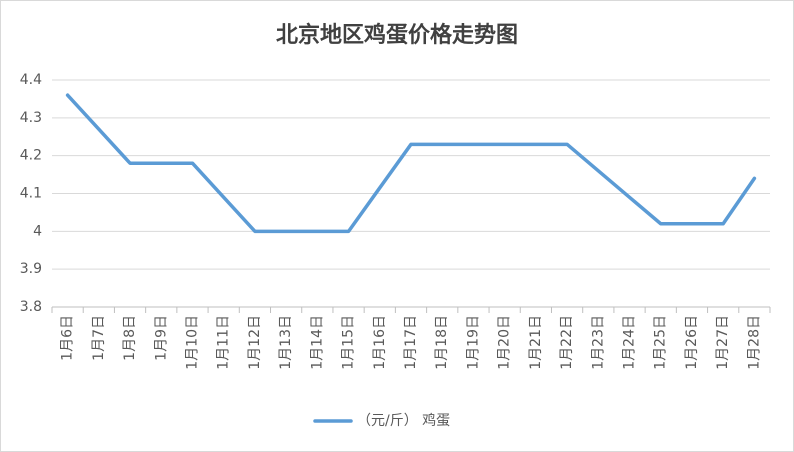  What do you see at coordinates (317, 342) in the screenshot?
I see `x-tick-label: 1月14日` at bounding box center [317, 342].